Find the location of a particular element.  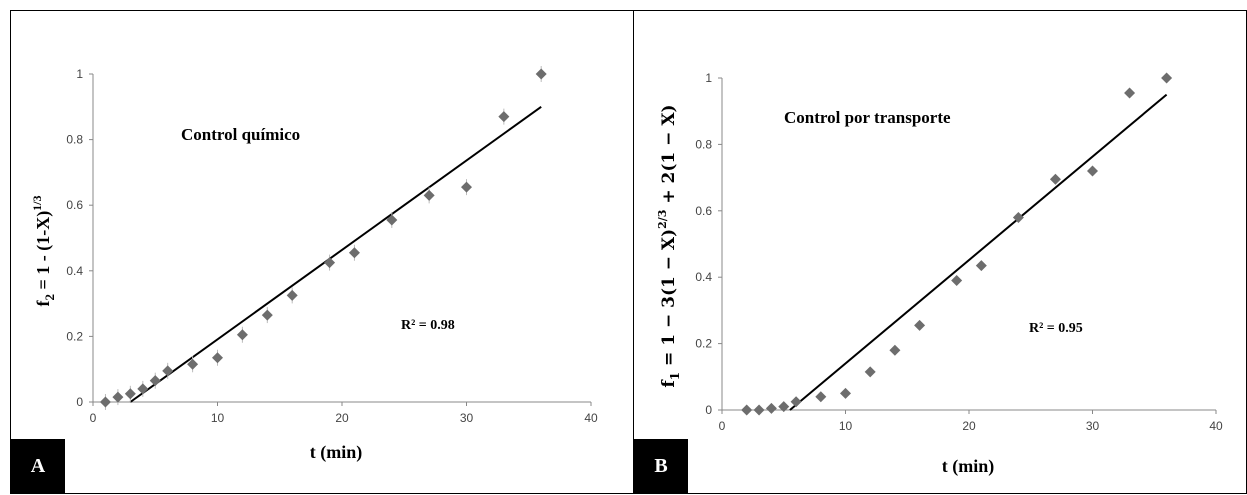

chart-a-x-tick-label: 30 is located at coordinates (467, 418).